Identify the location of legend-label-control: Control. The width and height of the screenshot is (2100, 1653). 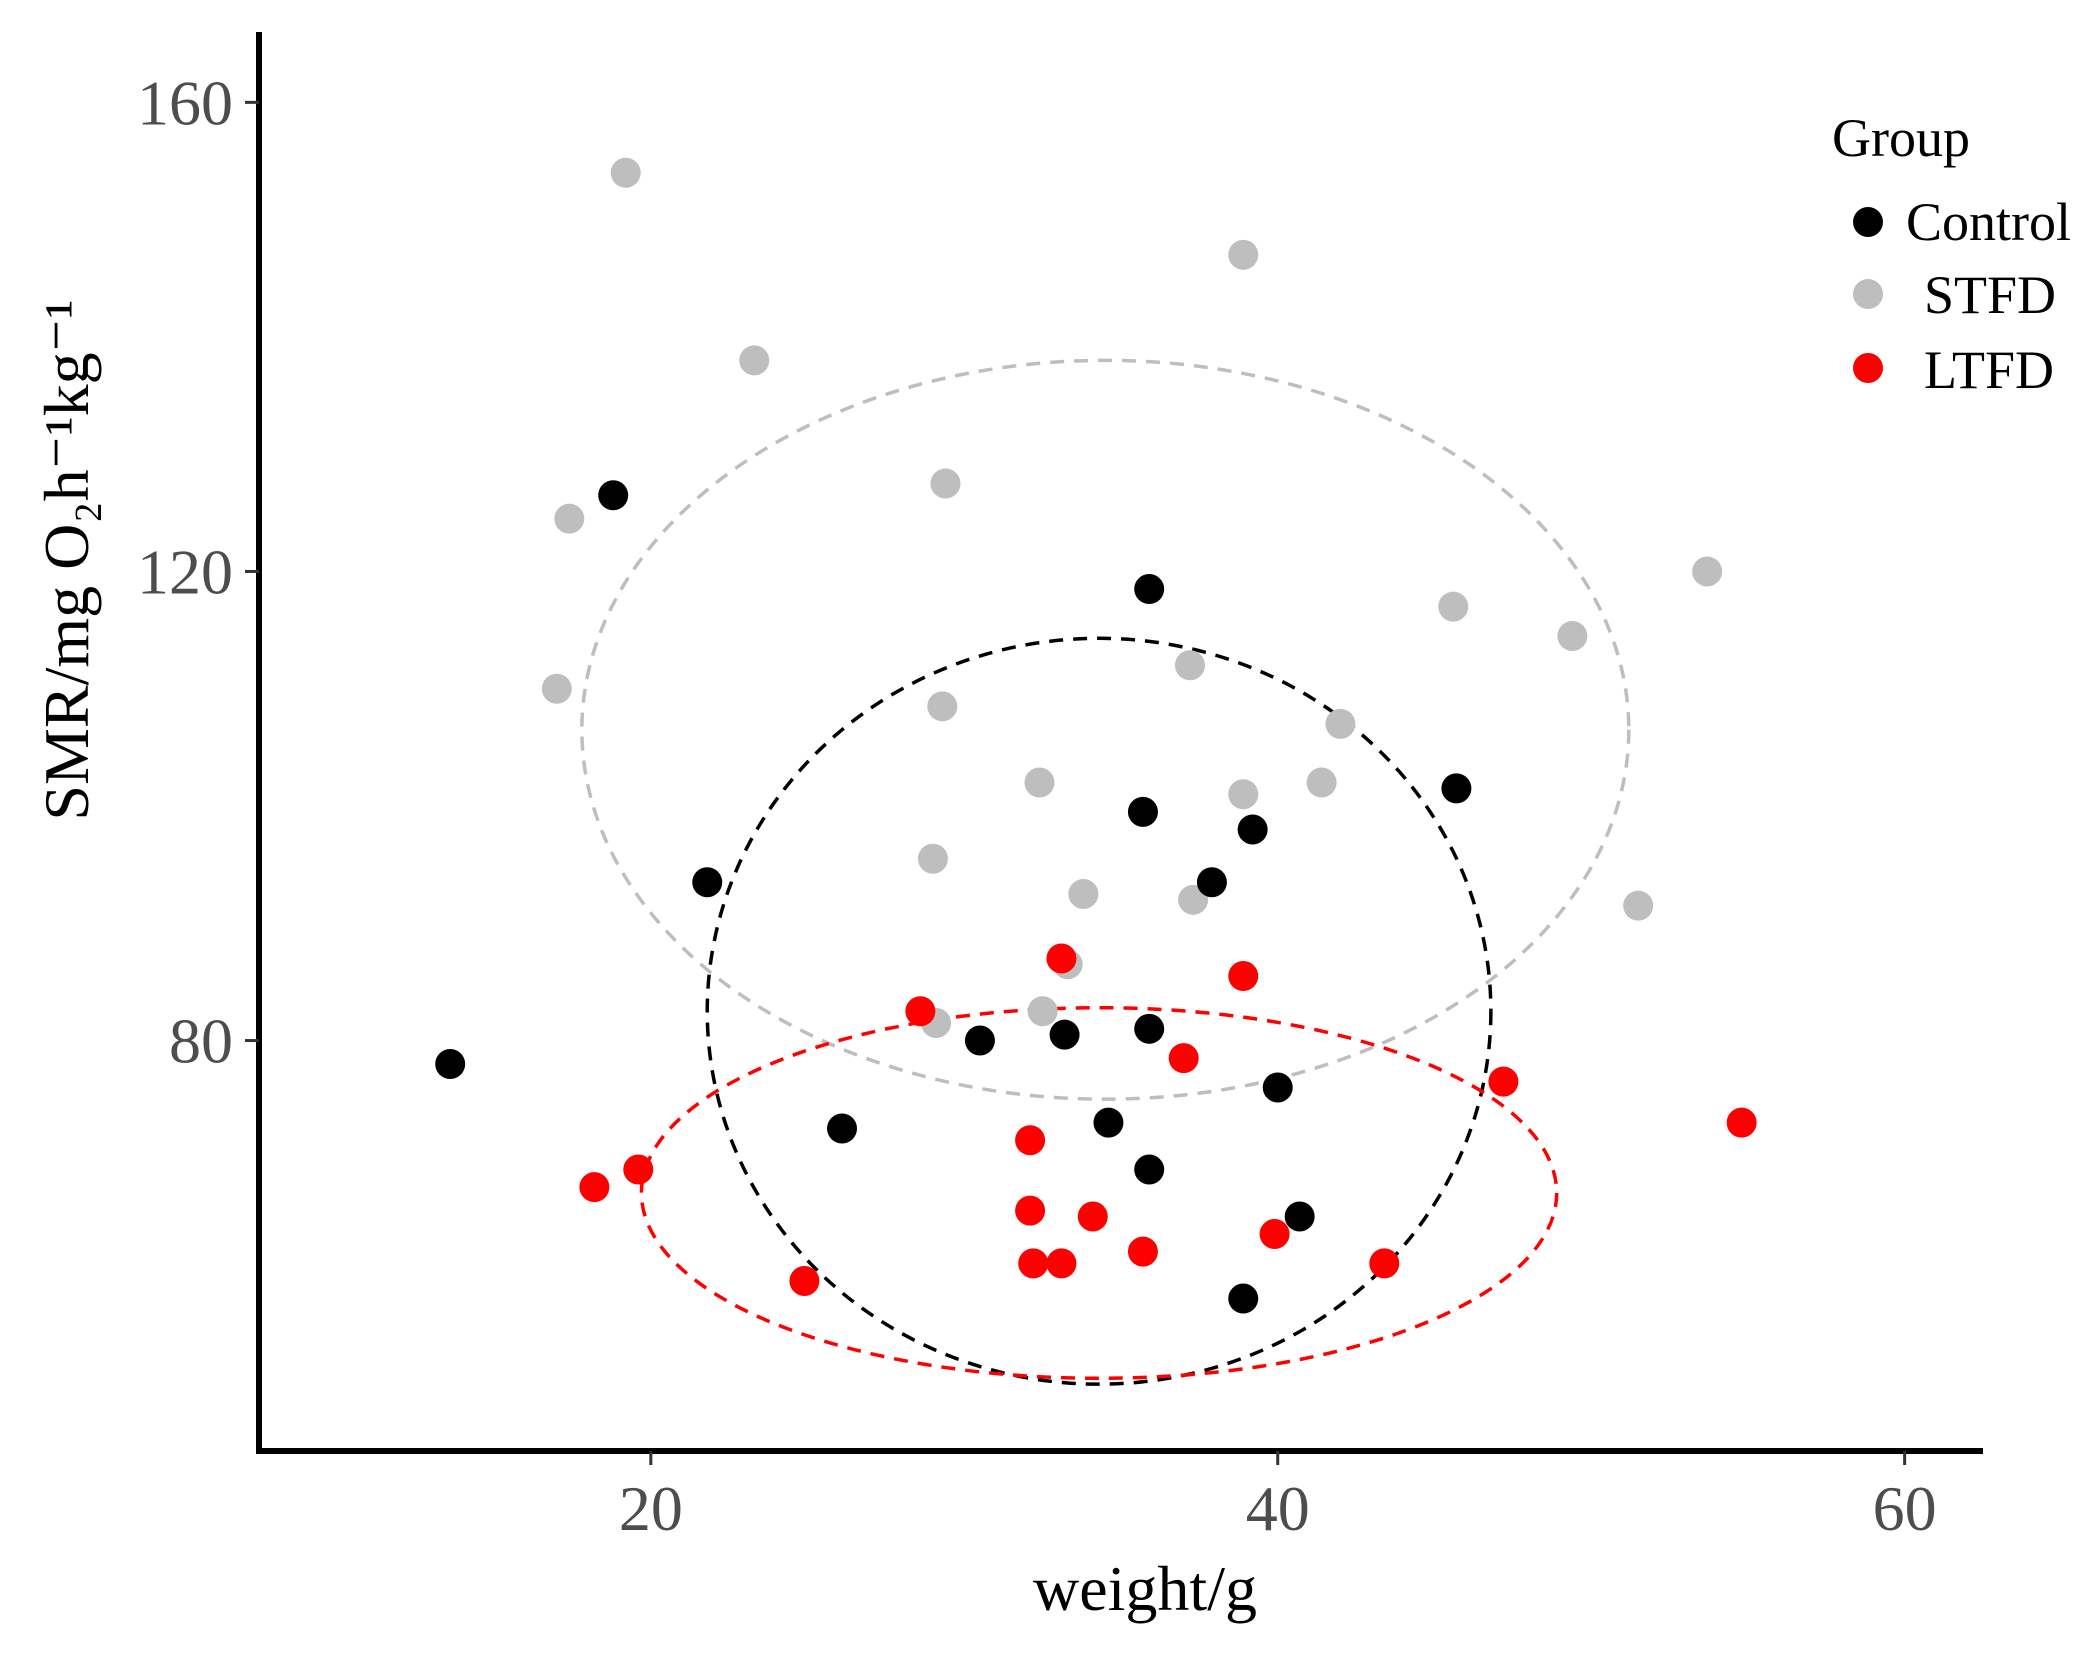
(1988, 222).